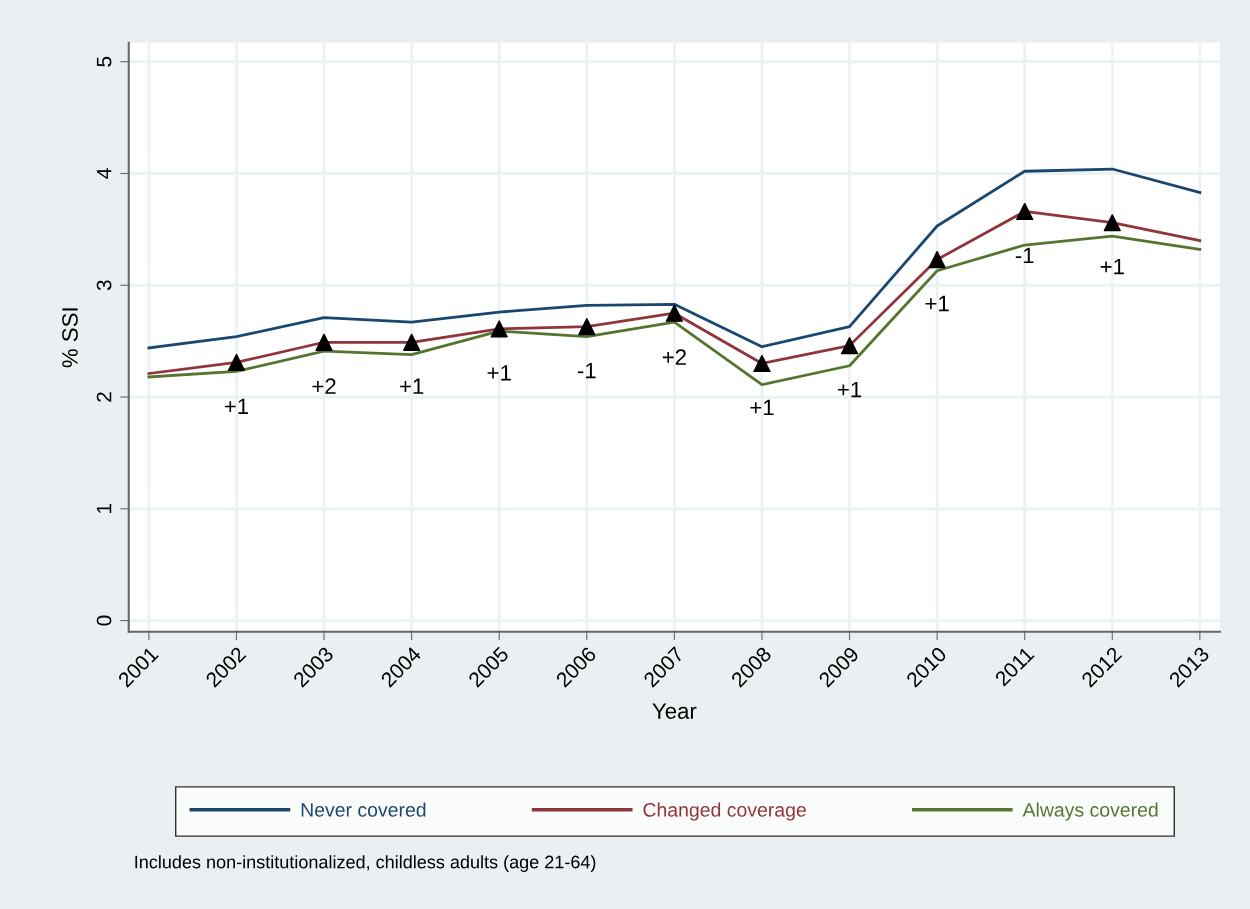 This screenshot has width=1250, height=909. I want to click on x-axis-title: Year, so click(674, 711).